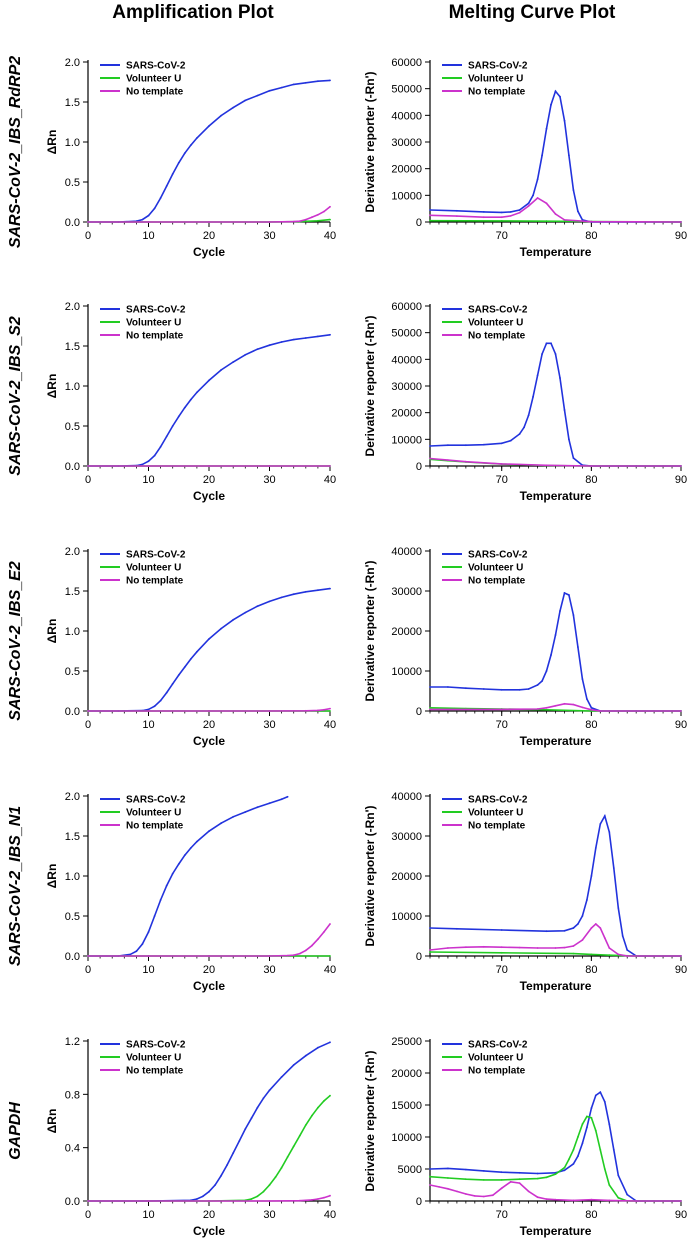 Image resolution: width=687 pixels, height=1246 pixels. Describe the element at coordinates (419, 957) in the screenshot. I see `y-tick-label: 0` at that location.